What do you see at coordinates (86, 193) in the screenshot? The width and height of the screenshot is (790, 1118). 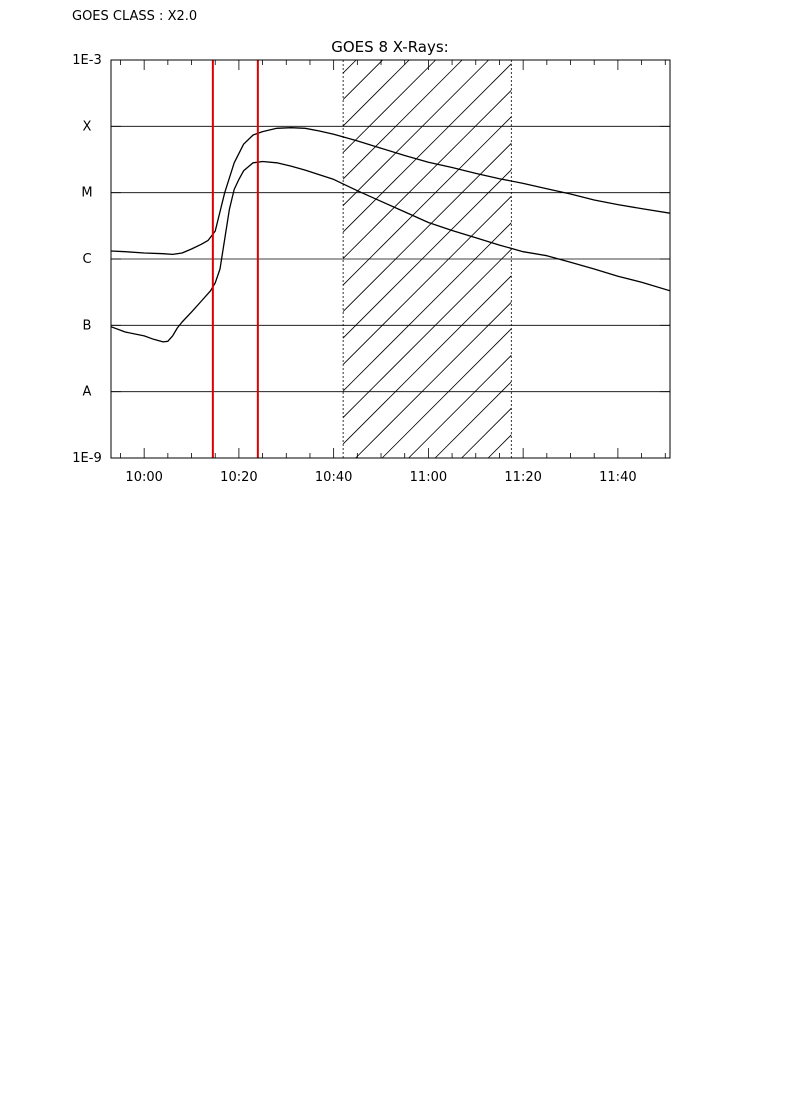 I see `y-tick-label: M` at bounding box center [86, 193].